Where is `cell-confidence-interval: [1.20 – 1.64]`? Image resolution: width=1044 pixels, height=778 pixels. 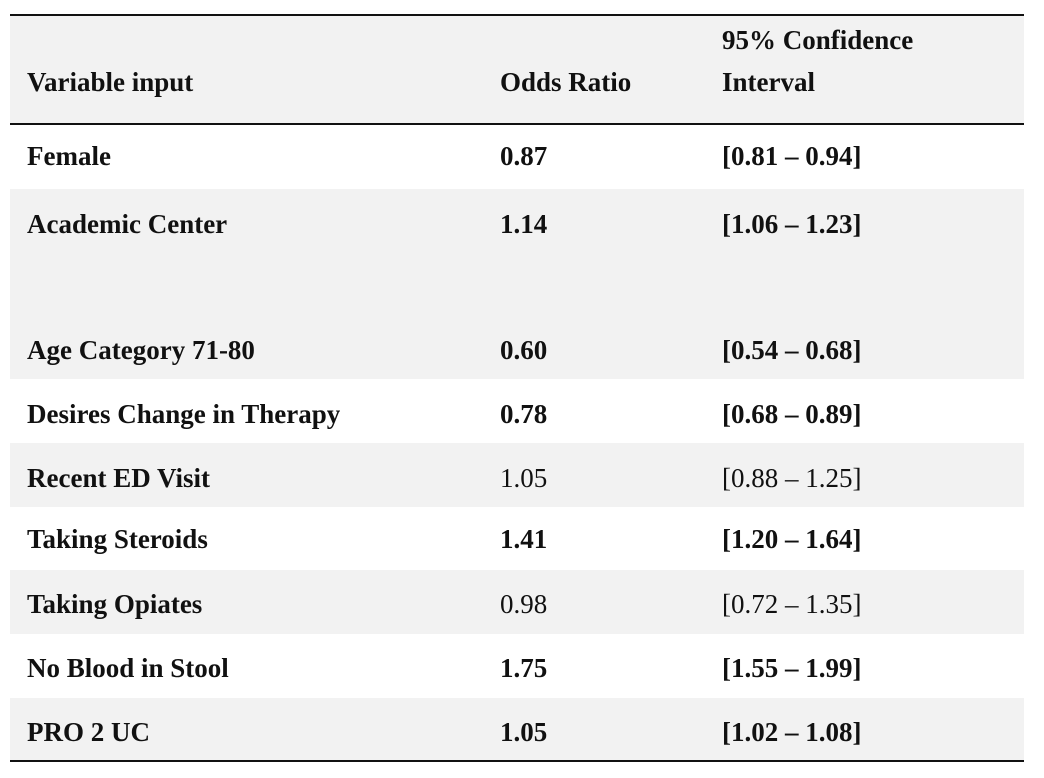
cell-confidence-interval: [1.20 – 1.64] is located at coordinates (792, 539).